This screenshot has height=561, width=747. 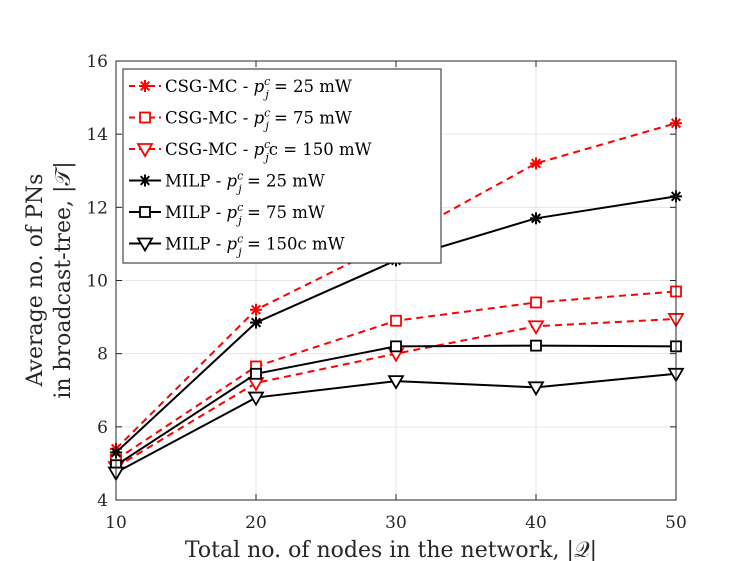 What do you see at coordinates (63, 279) in the screenshot?
I see `y-axis-label-line-2: in broadcast-tree, |𝒯|` at bounding box center [63, 279].